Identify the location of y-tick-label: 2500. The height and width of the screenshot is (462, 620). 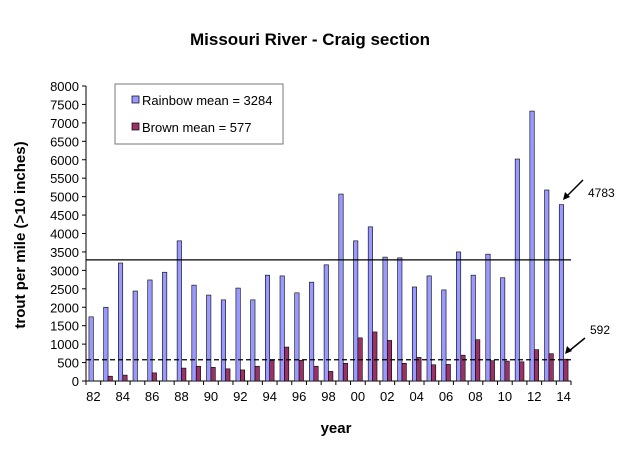
(64, 289).